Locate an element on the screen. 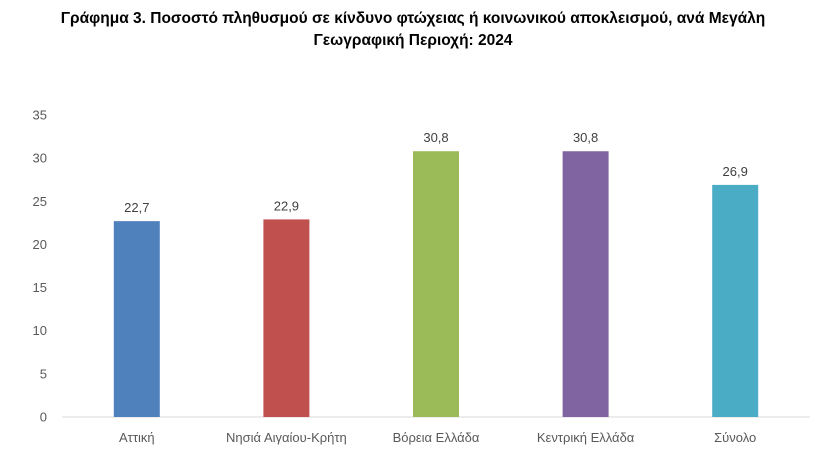 The image size is (826, 451). x-tick-label-2: Νησιά Αιγαίου-Κρήτη is located at coordinates (286, 437).